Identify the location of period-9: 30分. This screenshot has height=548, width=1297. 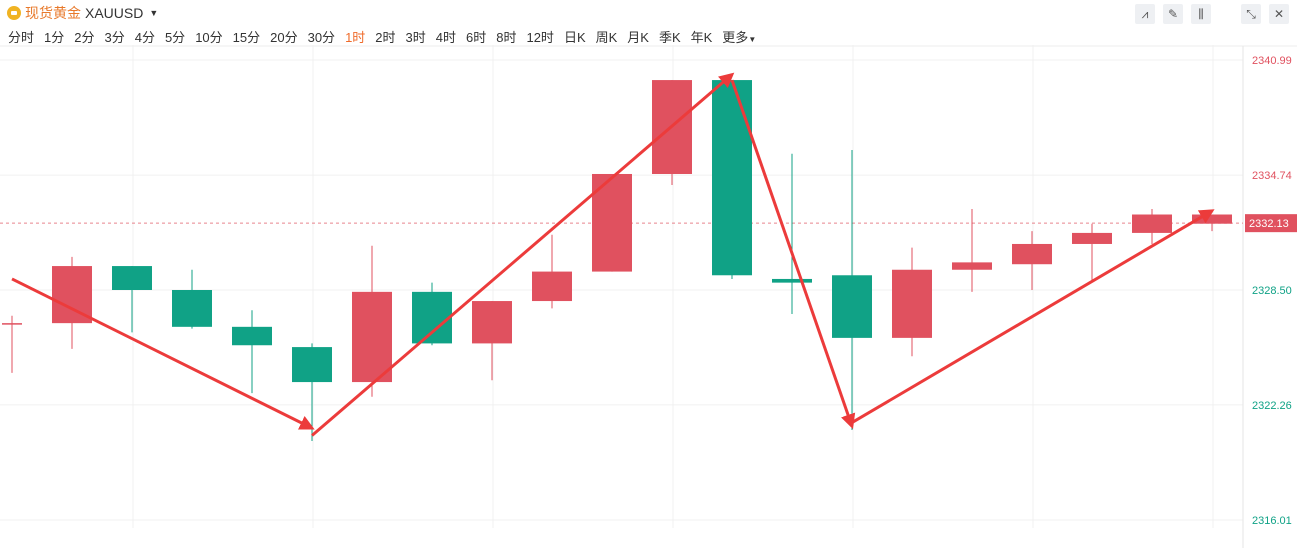
(321, 37).